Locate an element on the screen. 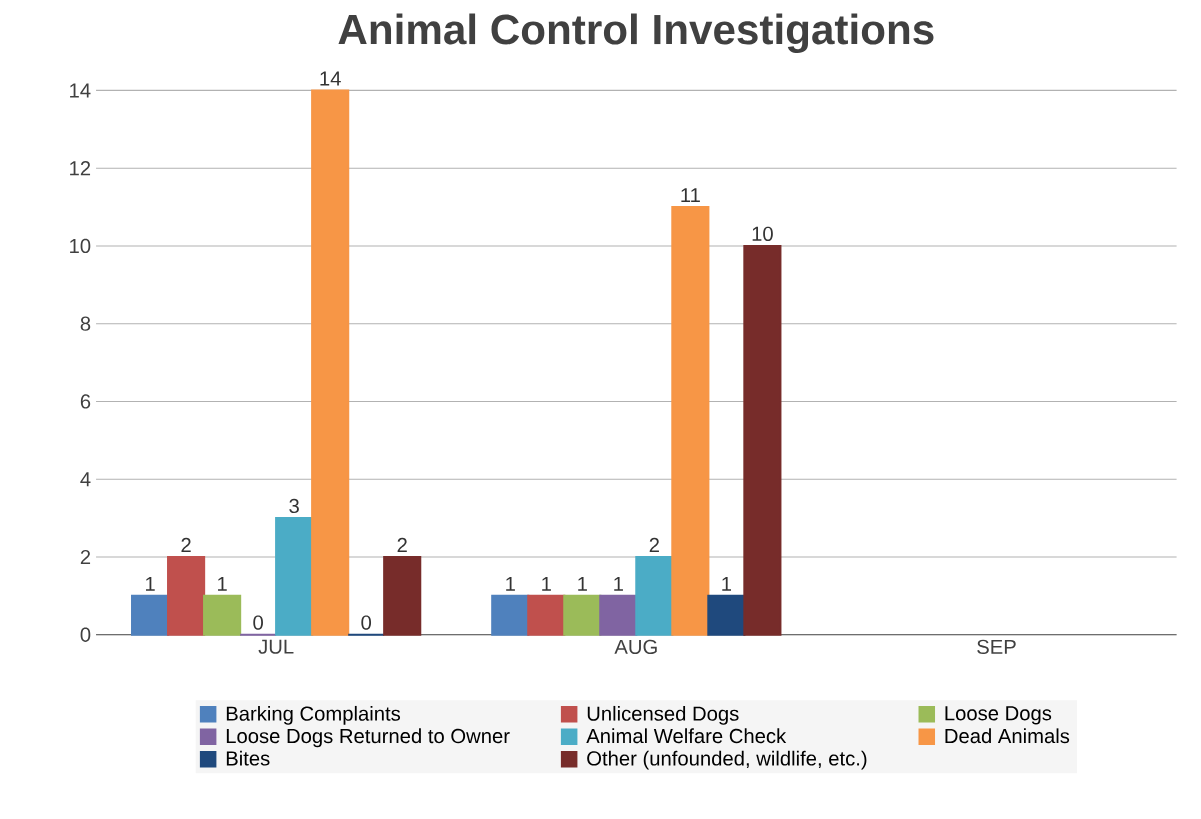 This screenshot has width=1201, height=819. legend-label: Dead Animals is located at coordinates (1007, 736).